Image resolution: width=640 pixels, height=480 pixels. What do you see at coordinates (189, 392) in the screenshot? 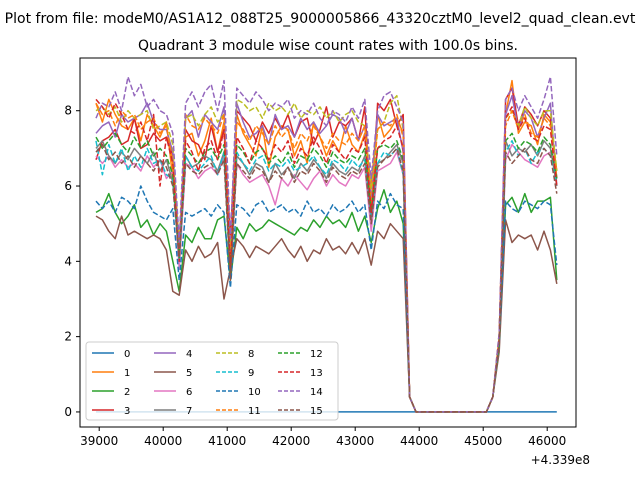
I see `legend-label-6: 6` at bounding box center [189, 392].